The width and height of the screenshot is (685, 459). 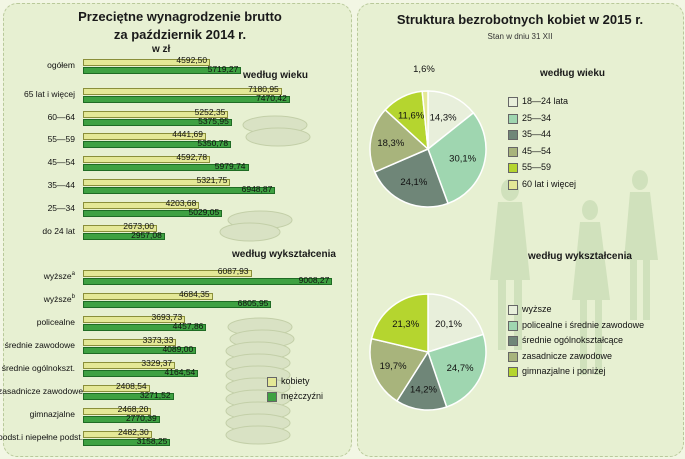 What do you see at coordinates (52, 414) in the screenshot?
I see `category-label: gimnazjalne` at bounding box center [52, 414].